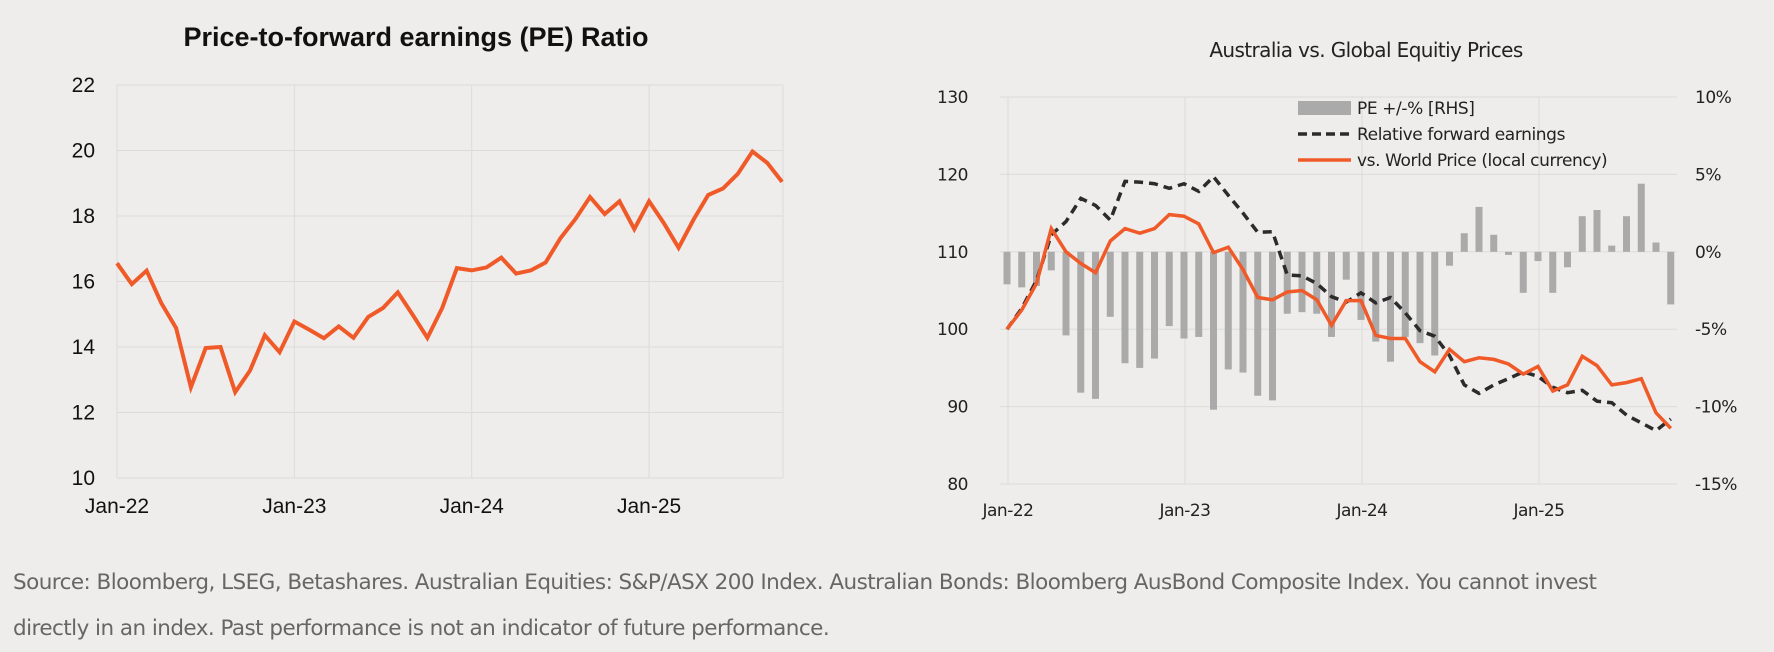 Image resolution: width=1774 pixels, height=652 pixels. Describe the element at coordinates (1708, 253) in the screenshot. I see `right-y2-tick-label: 0%` at that location.